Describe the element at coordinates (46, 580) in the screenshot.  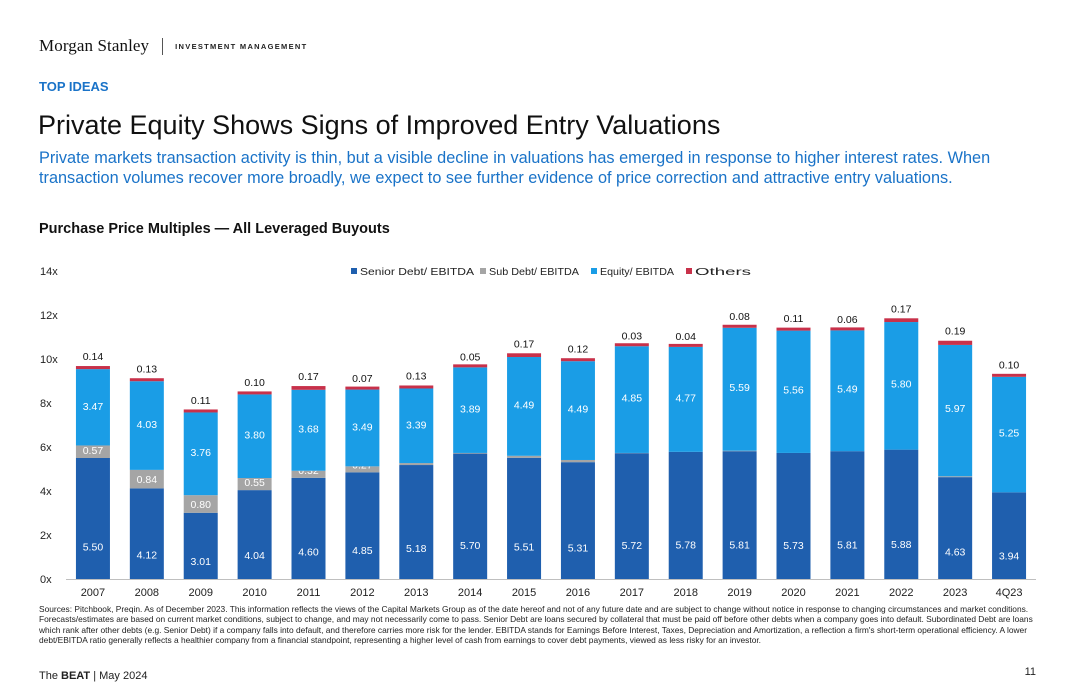
I see `y-tick-label: 0x` at that location.